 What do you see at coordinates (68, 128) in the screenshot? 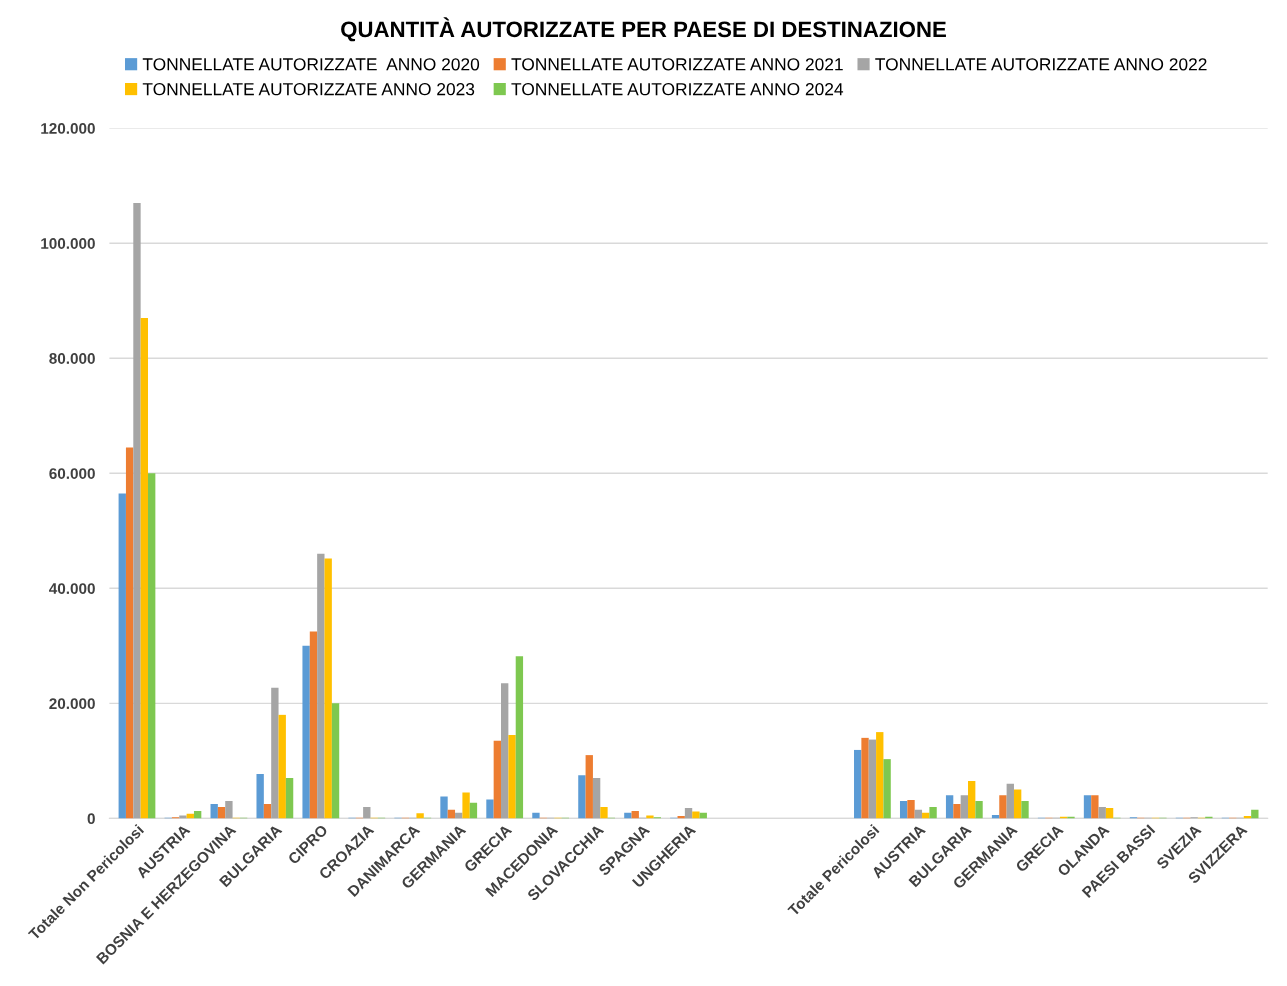
I see `y-tick-label: 120.000` at bounding box center [68, 128].